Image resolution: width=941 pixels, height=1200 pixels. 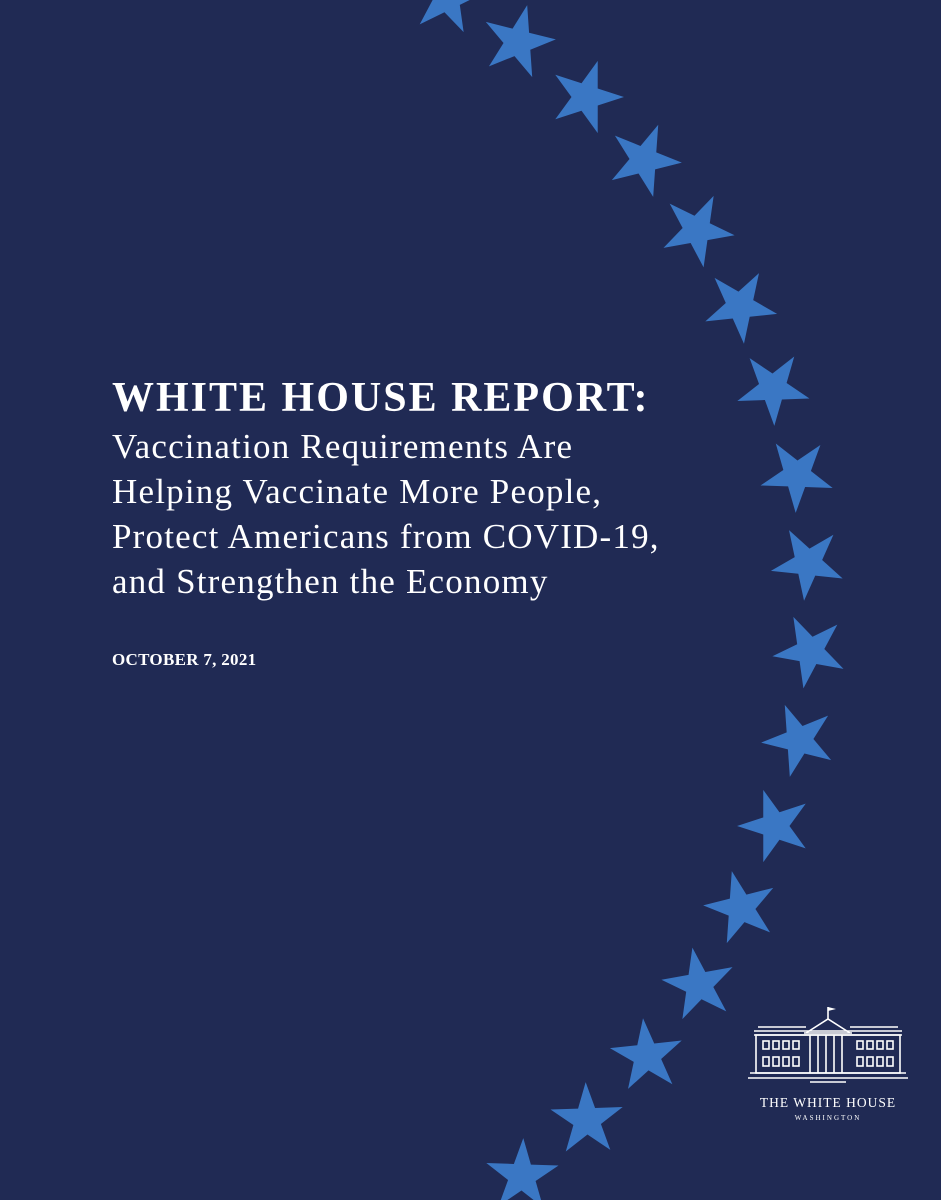 What do you see at coordinates (828, 1118) in the screenshot?
I see `logo-subtitle: WASHINGTON` at bounding box center [828, 1118].